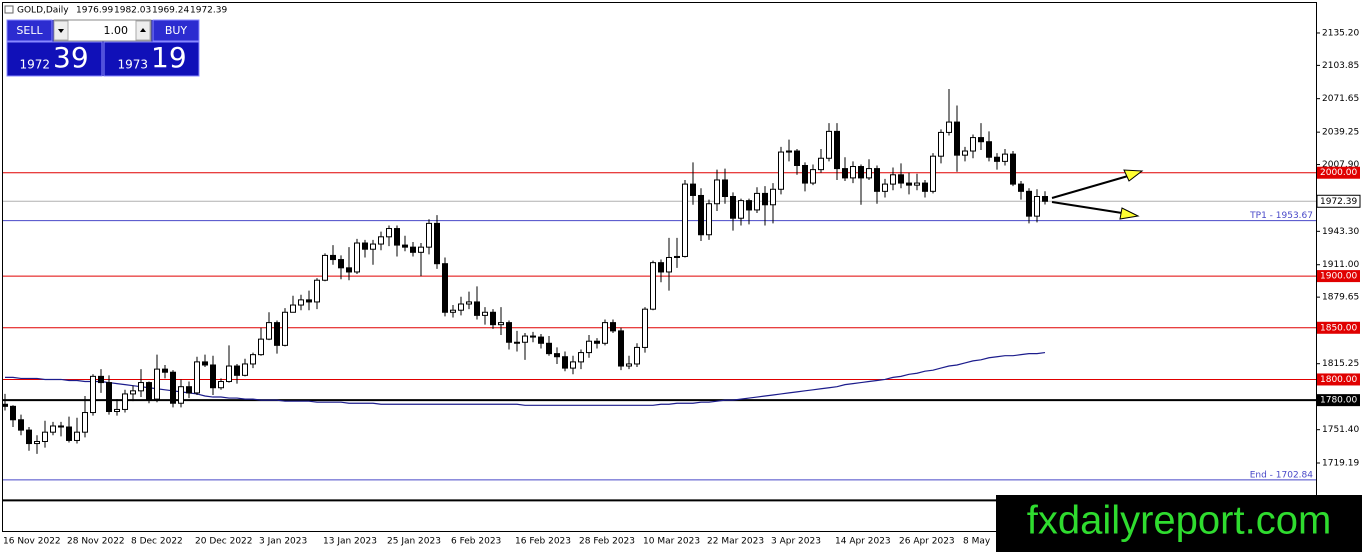  What do you see at coordinates (1129, 213) in the screenshot?
I see `arrow-down-head` at bounding box center [1129, 213].